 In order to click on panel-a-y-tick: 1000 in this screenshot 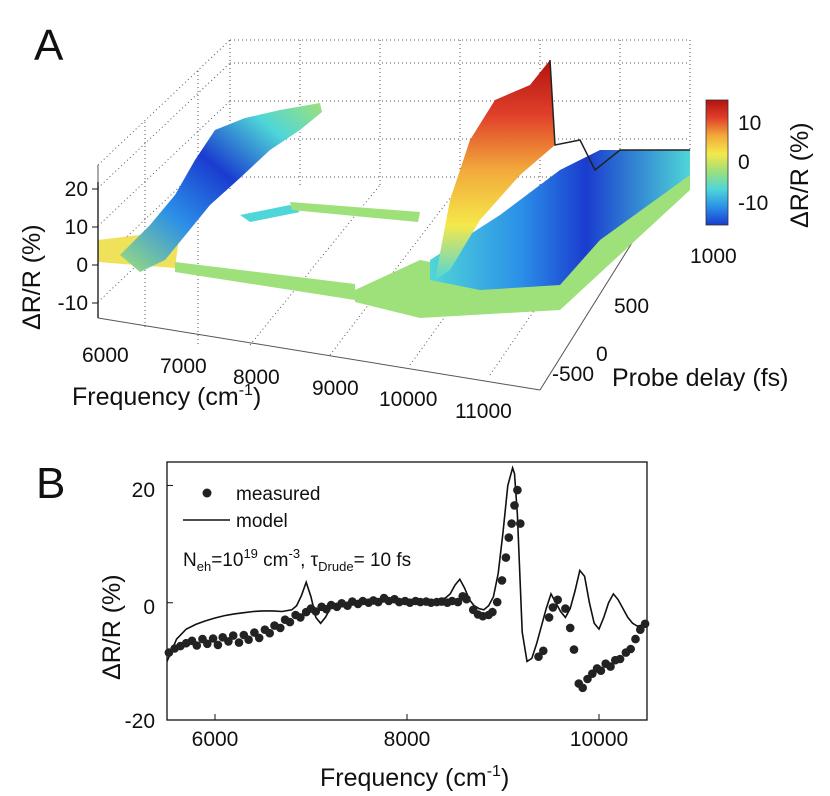, I will do `click(713, 256)`.